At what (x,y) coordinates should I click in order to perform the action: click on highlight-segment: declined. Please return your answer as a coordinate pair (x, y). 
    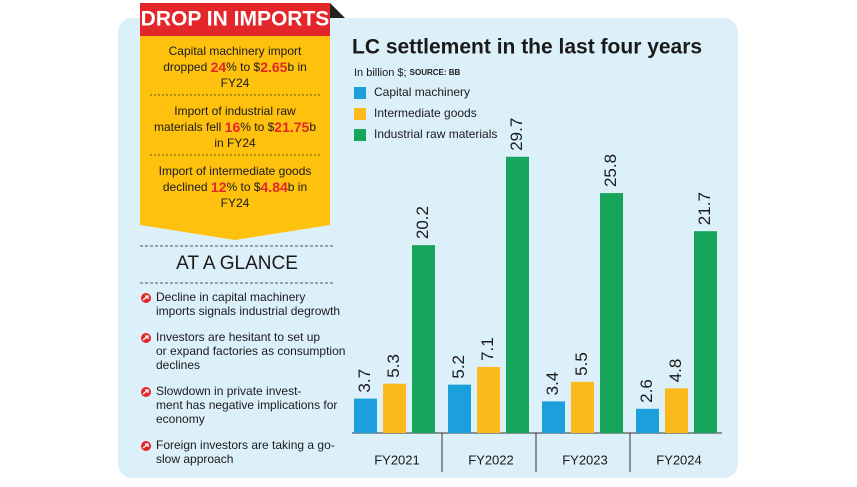
    Looking at the image, I should click on (187, 187).